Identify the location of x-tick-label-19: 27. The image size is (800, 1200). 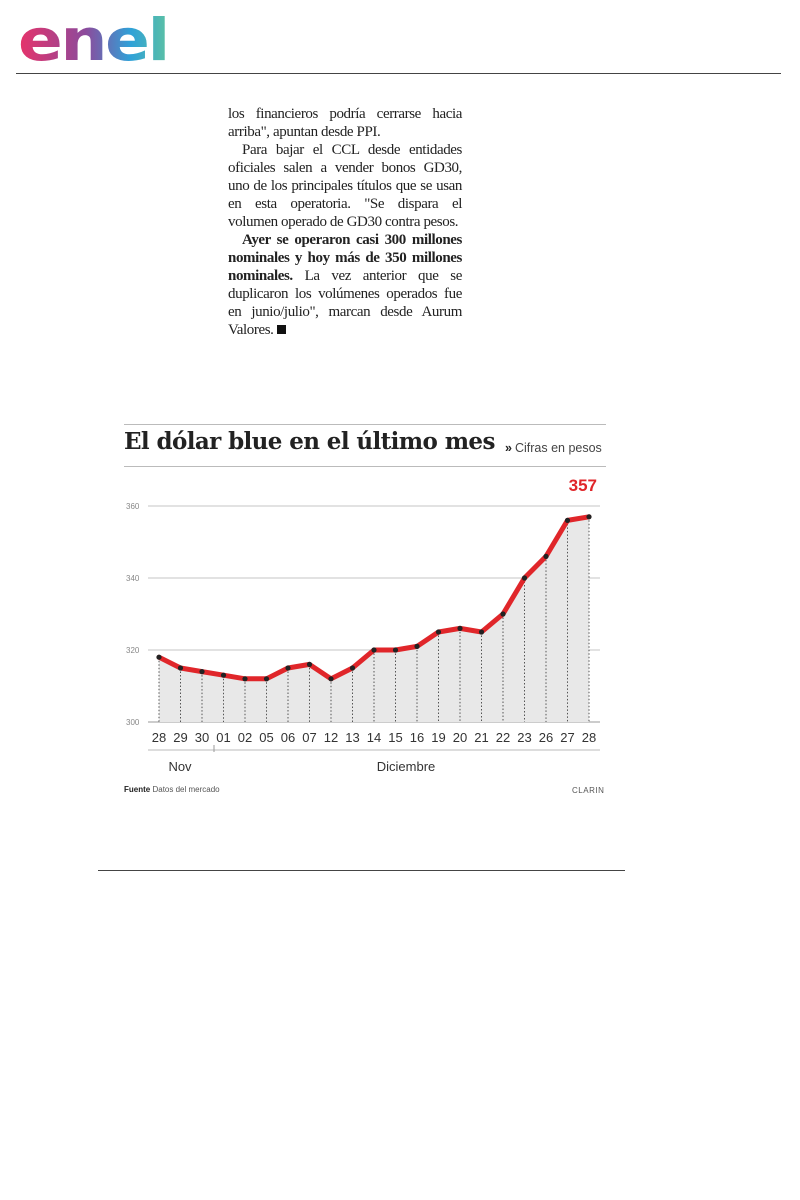
(567, 737).